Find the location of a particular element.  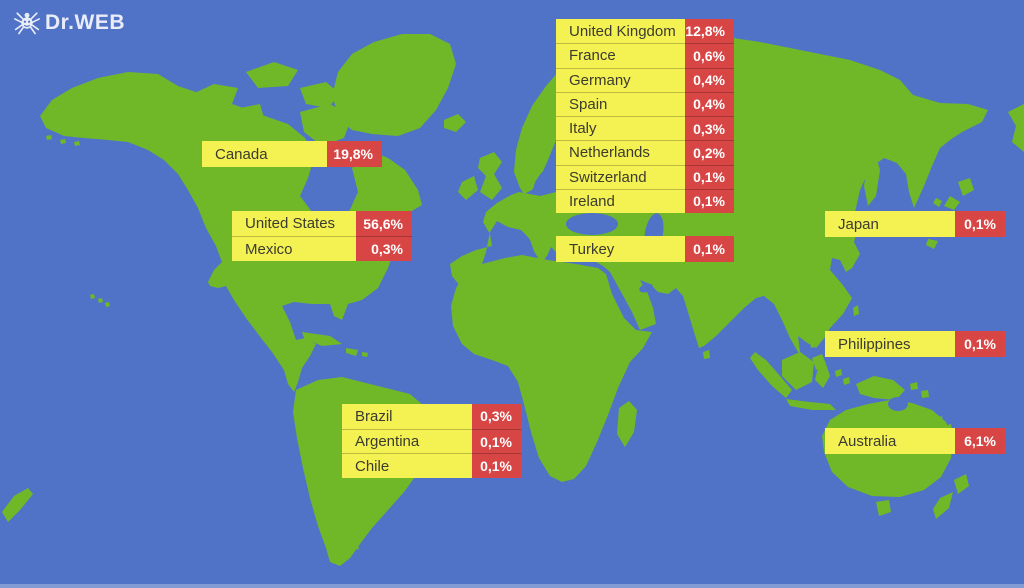

country-row: France 0,6% is located at coordinates (645, 55).